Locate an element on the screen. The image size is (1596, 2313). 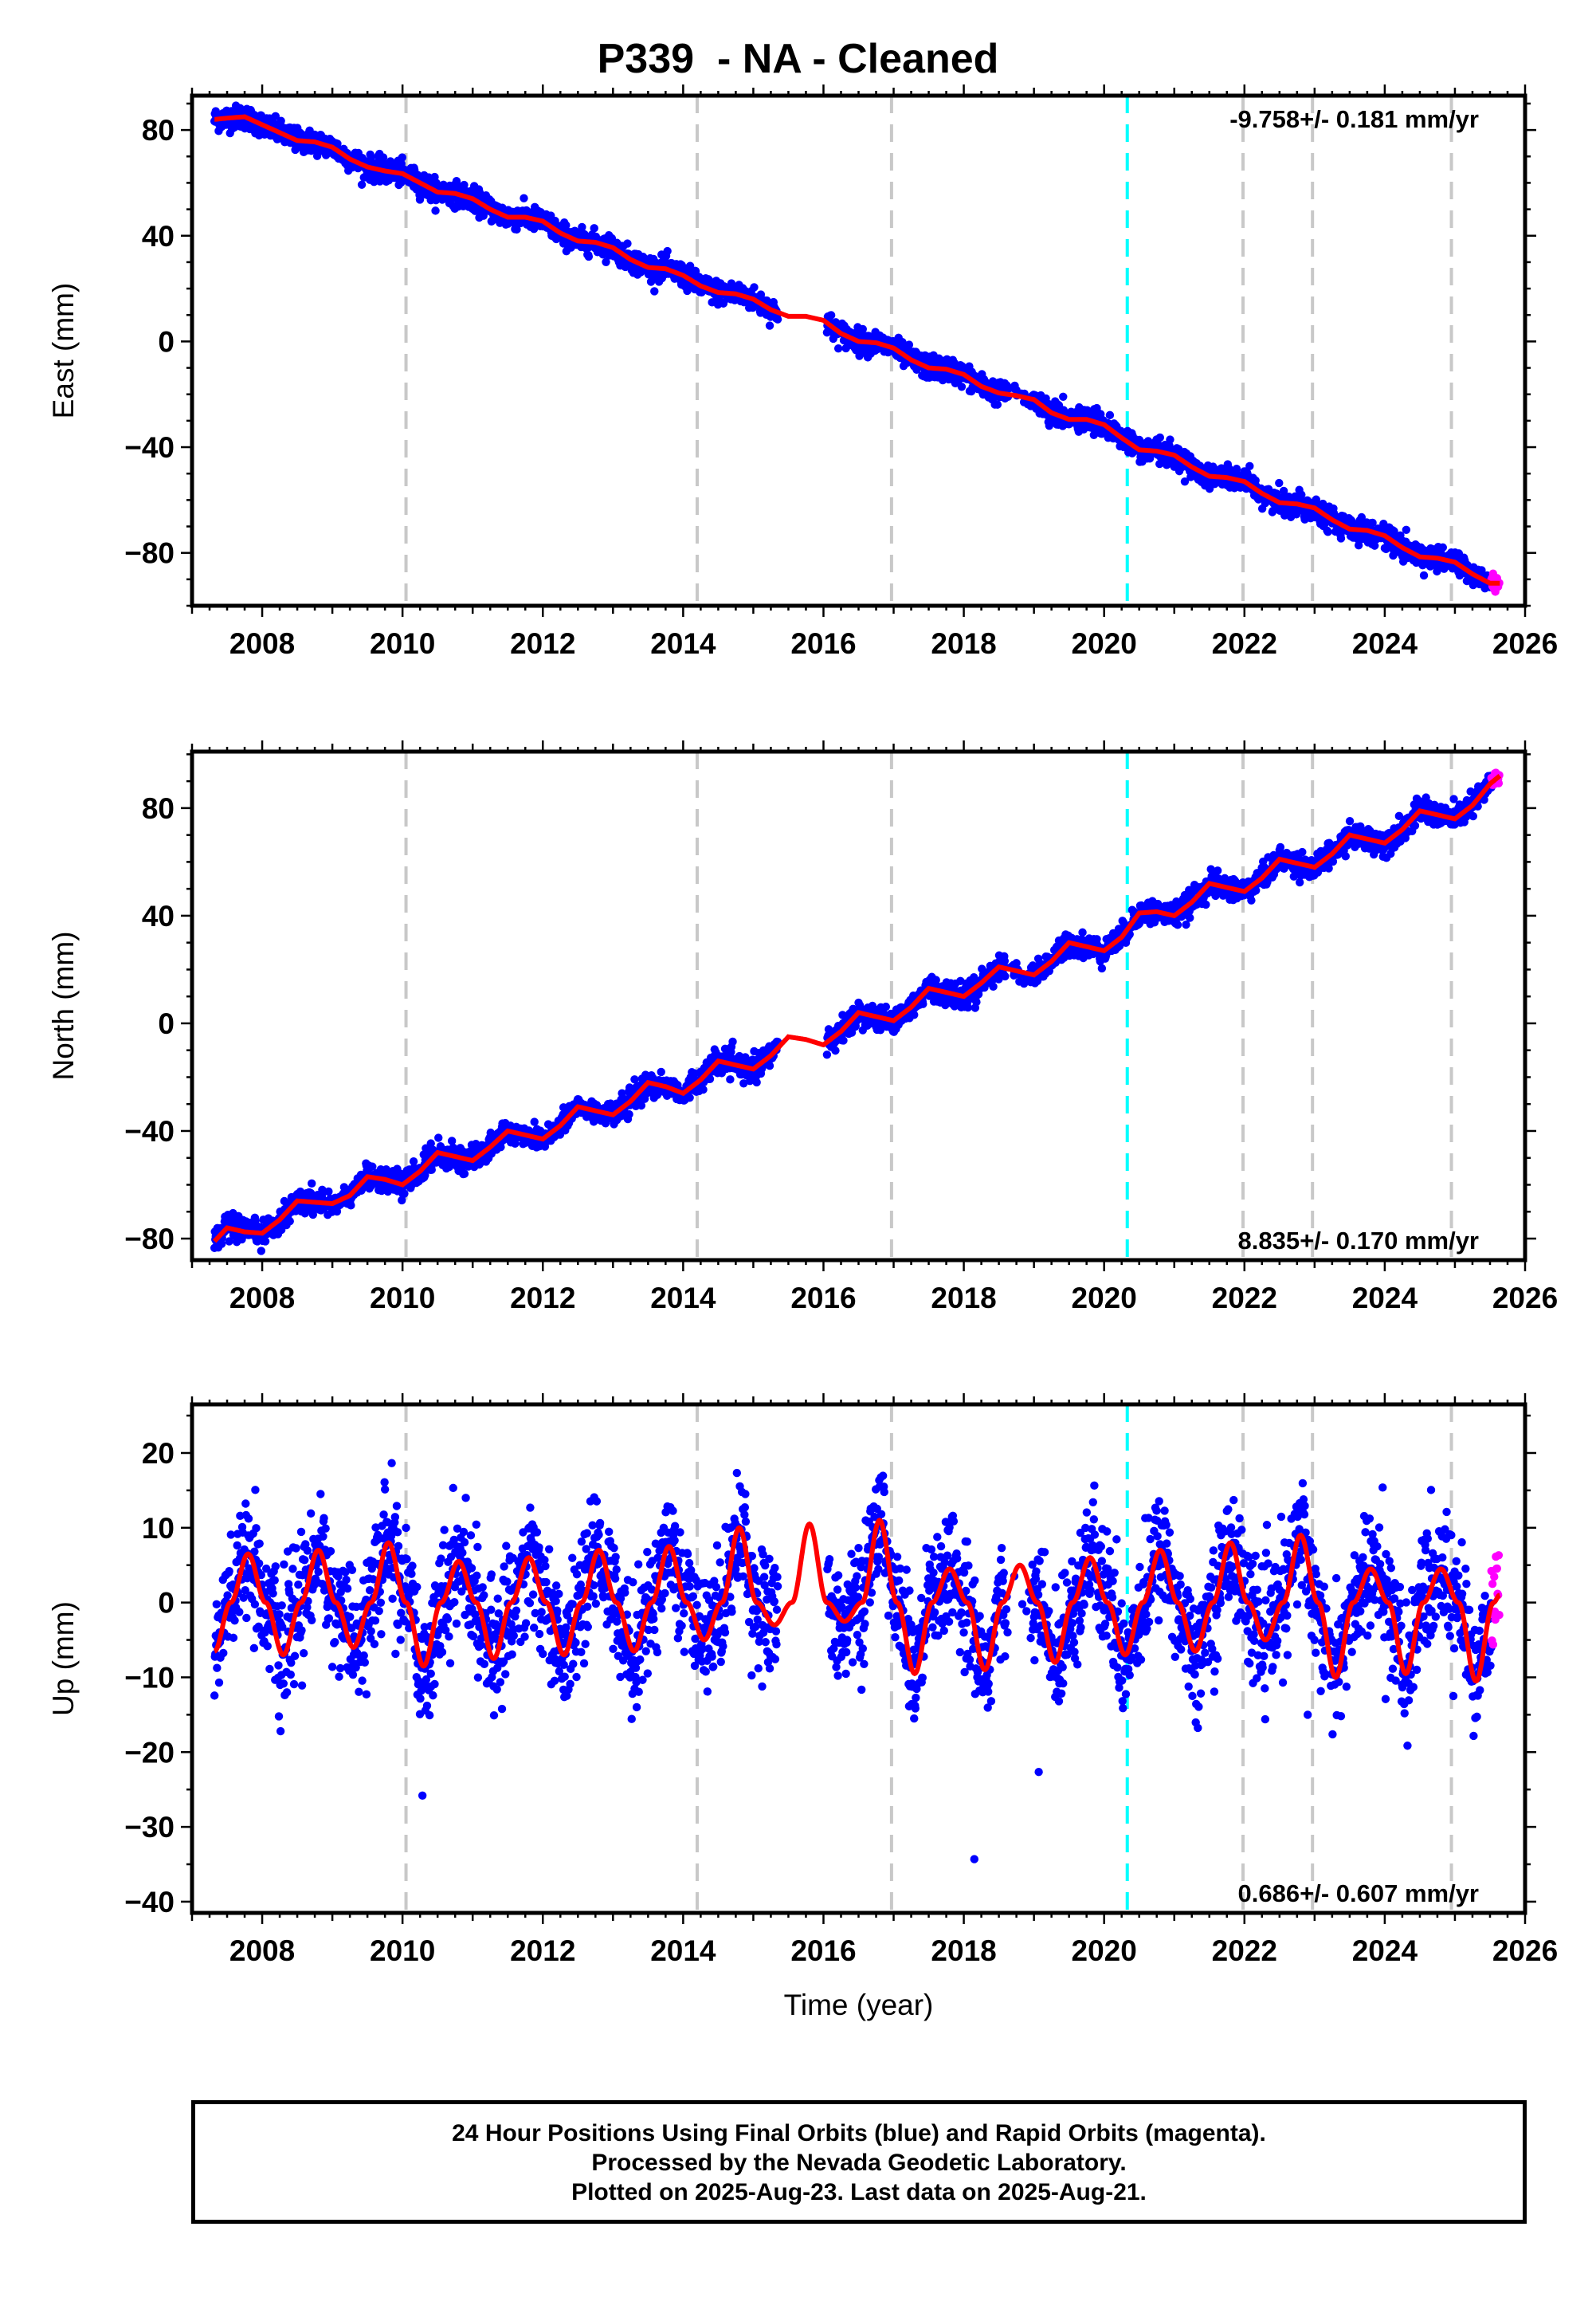
y-tick-label: −80 is located at coordinates (150, 553).